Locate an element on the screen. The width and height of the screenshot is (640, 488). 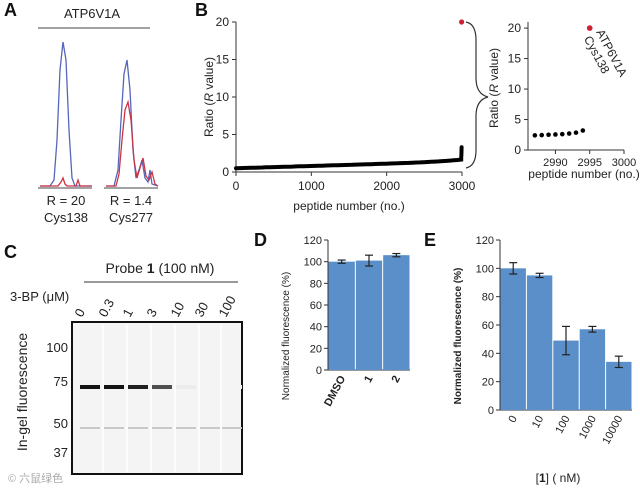
b-outlier-point is located at coordinates (462, 22).